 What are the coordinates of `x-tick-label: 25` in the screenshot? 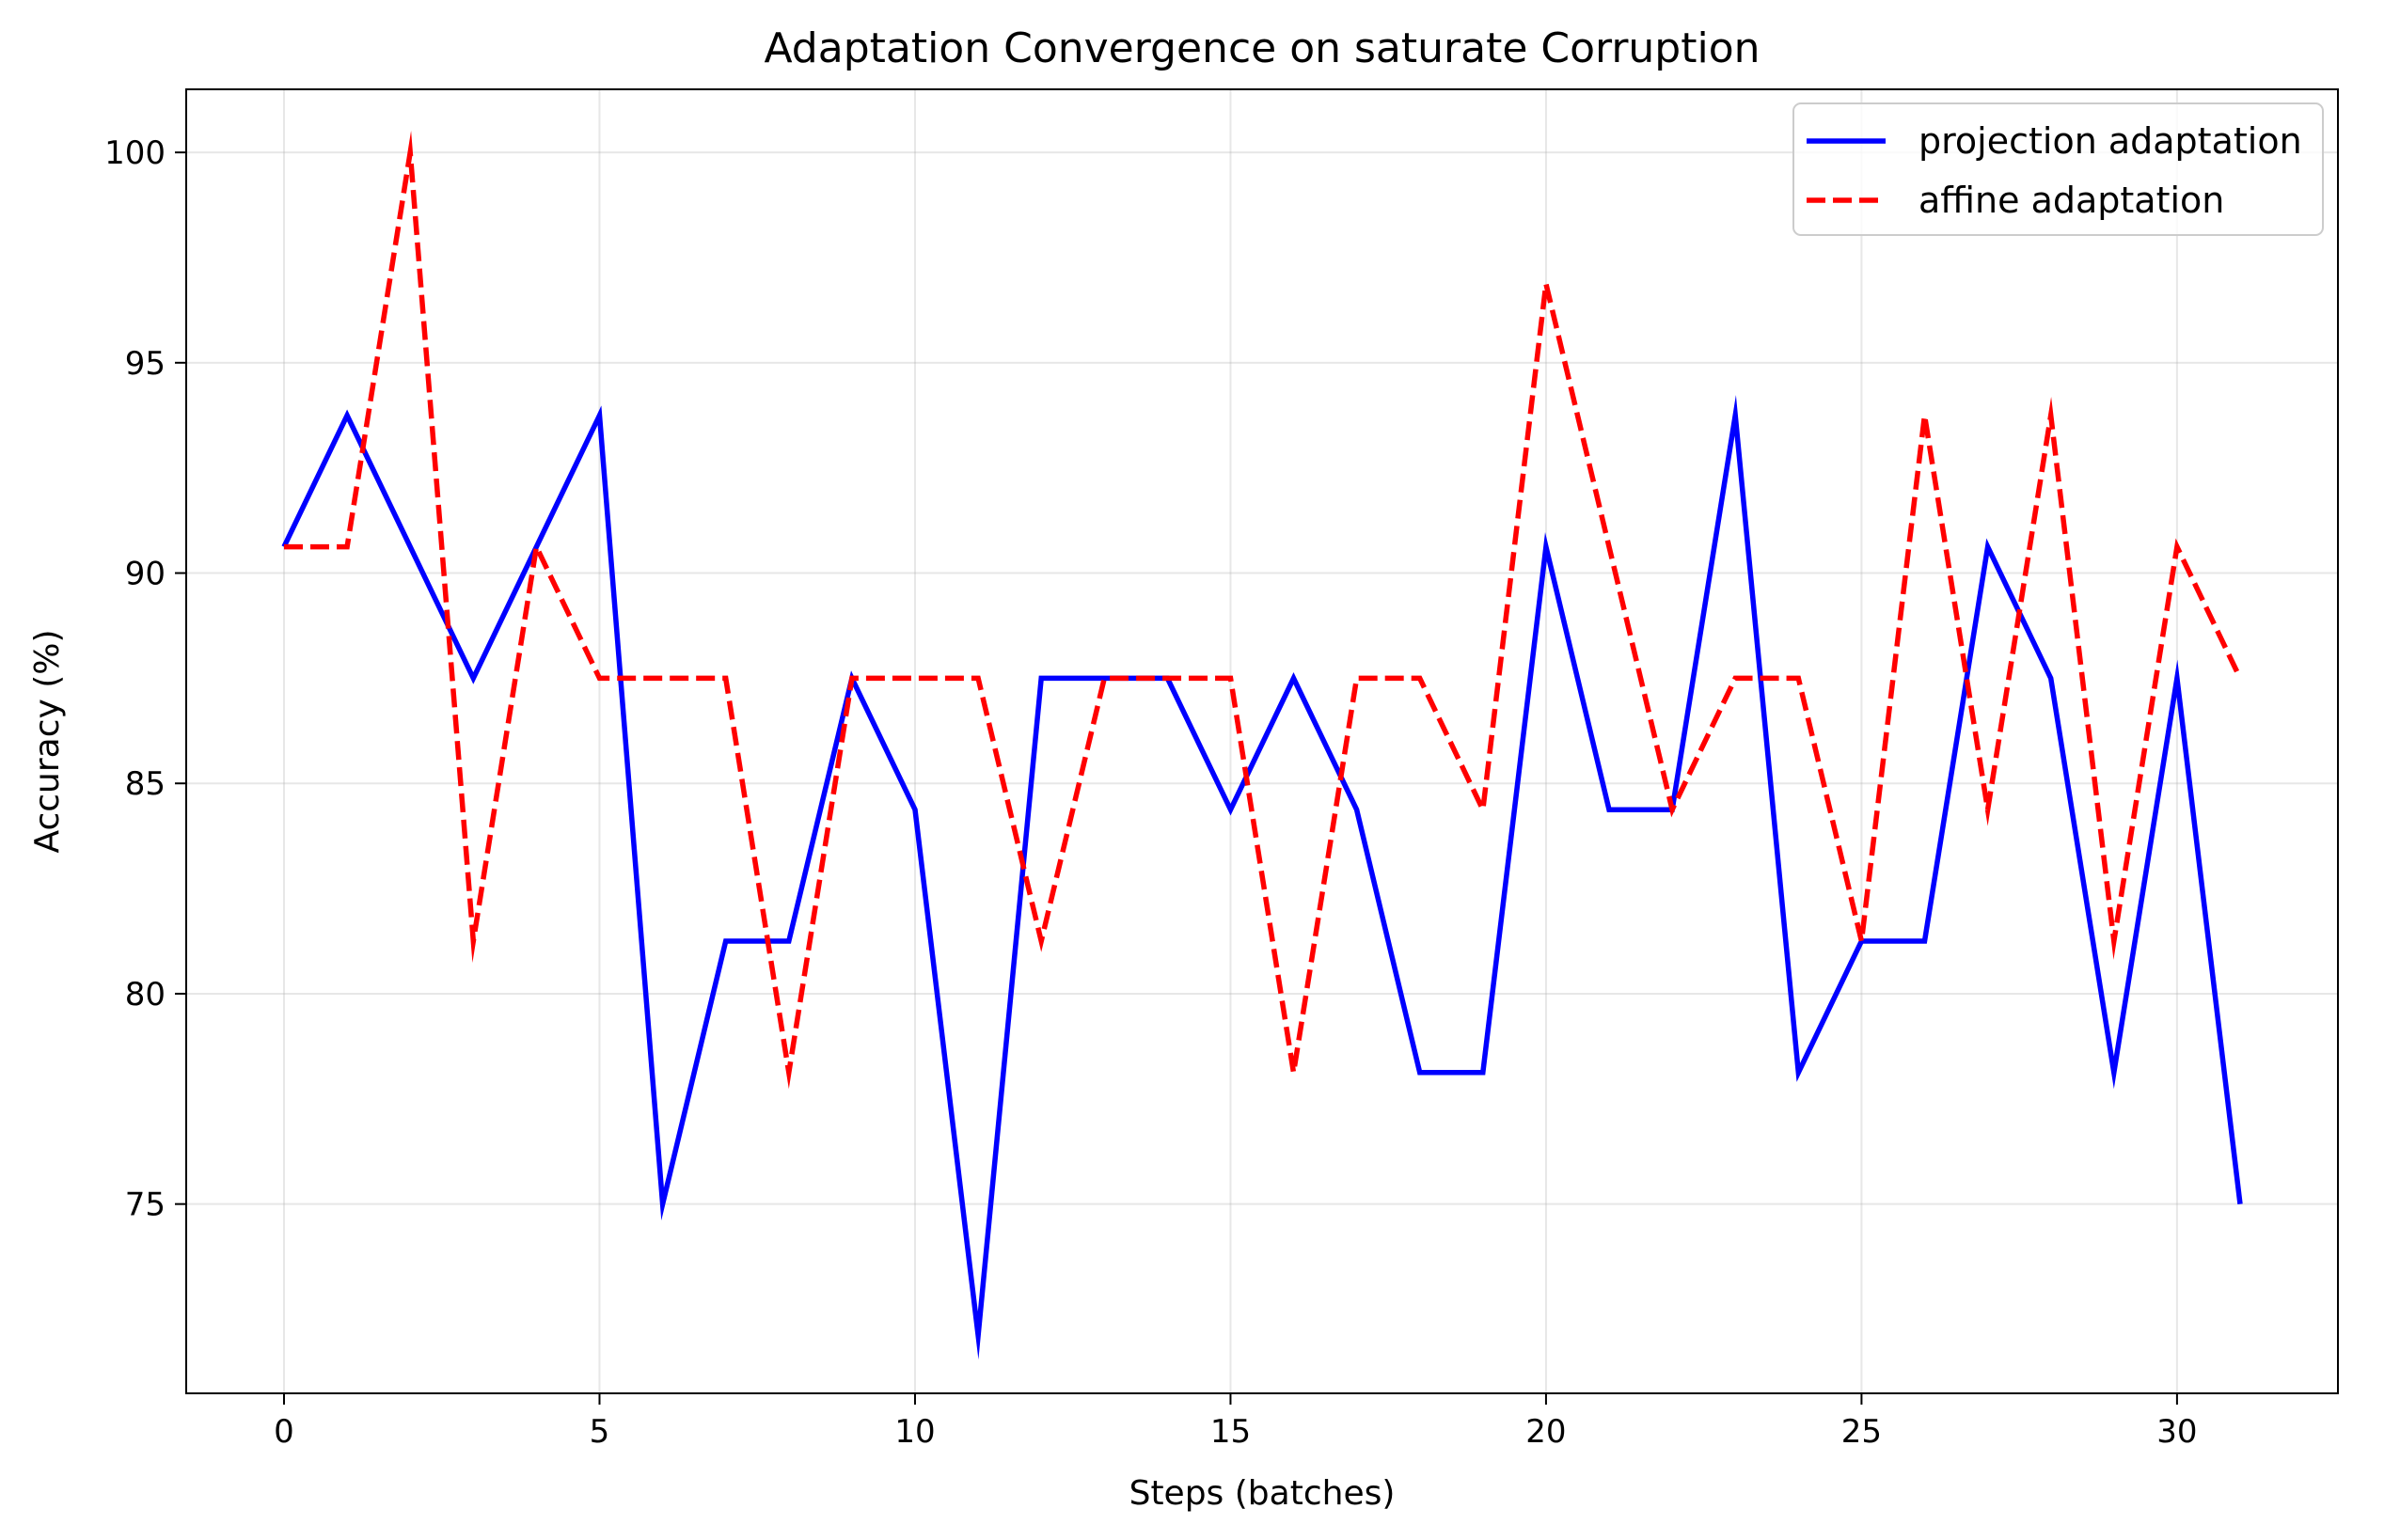 It's located at (1861, 1432).